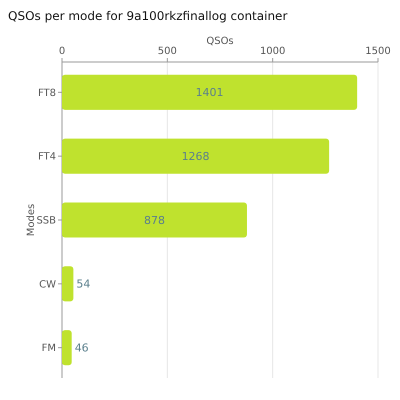 The width and height of the screenshot is (400, 400). What do you see at coordinates (81, 348) in the screenshot?
I see `data-label: 46` at bounding box center [81, 348].